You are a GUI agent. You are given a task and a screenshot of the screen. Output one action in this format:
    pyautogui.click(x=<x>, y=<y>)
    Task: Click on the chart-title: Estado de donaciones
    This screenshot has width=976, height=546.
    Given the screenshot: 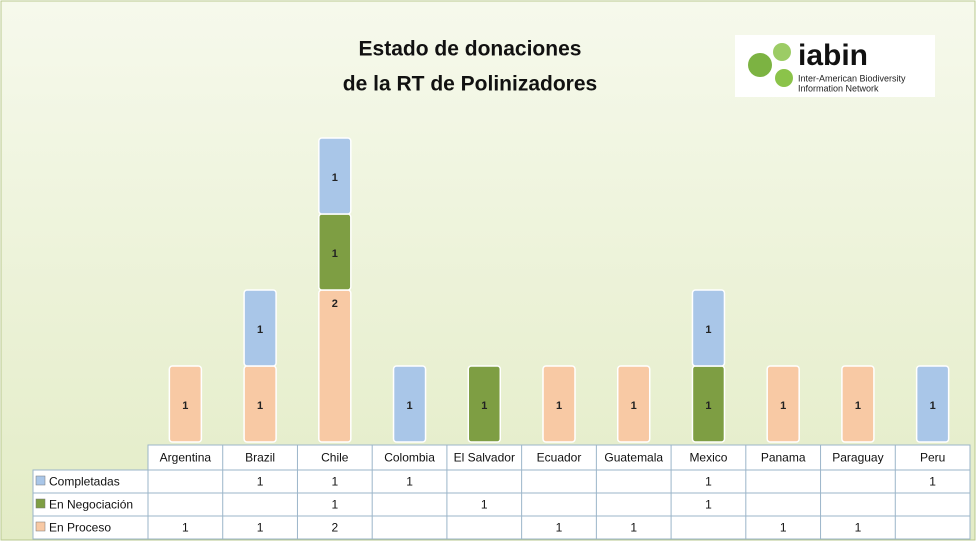 What is the action you would take?
    pyautogui.click(x=470, y=49)
    